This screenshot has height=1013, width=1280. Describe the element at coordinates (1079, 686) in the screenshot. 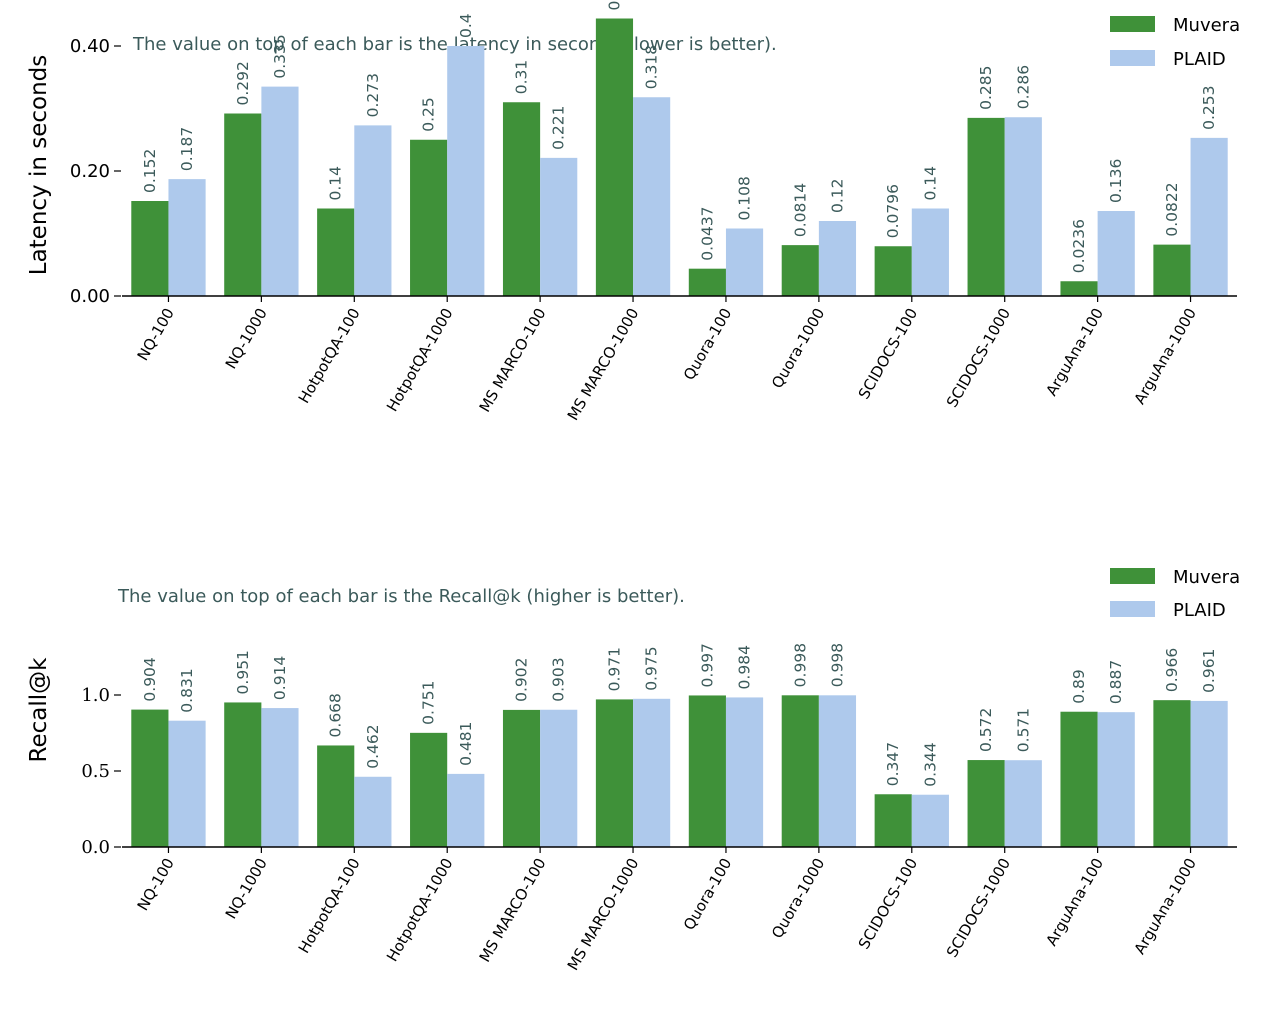

I see `muvera-value-label: 0.89` at that location.